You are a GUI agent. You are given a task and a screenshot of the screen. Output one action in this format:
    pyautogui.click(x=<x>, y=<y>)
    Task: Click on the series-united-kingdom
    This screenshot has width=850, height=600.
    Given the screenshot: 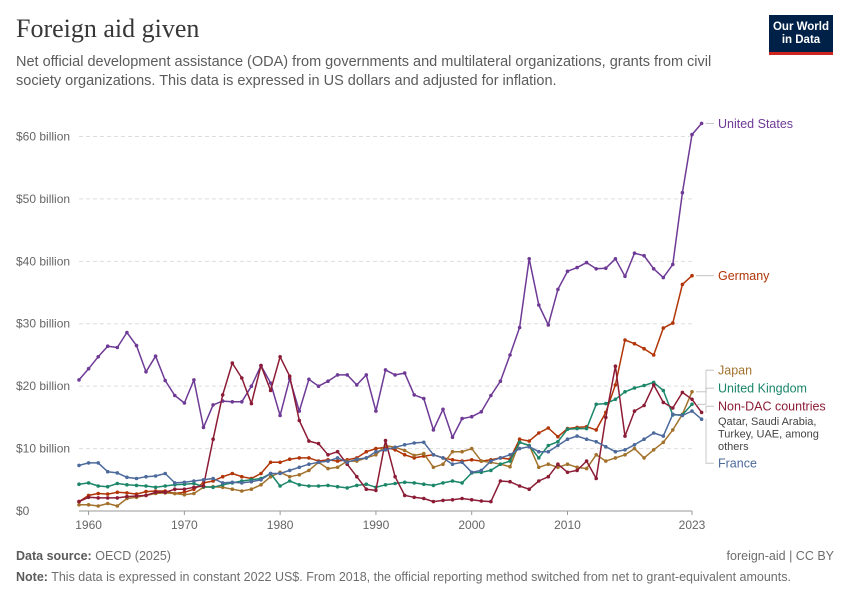 What is the action you would take?
    pyautogui.click(x=385, y=435)
    